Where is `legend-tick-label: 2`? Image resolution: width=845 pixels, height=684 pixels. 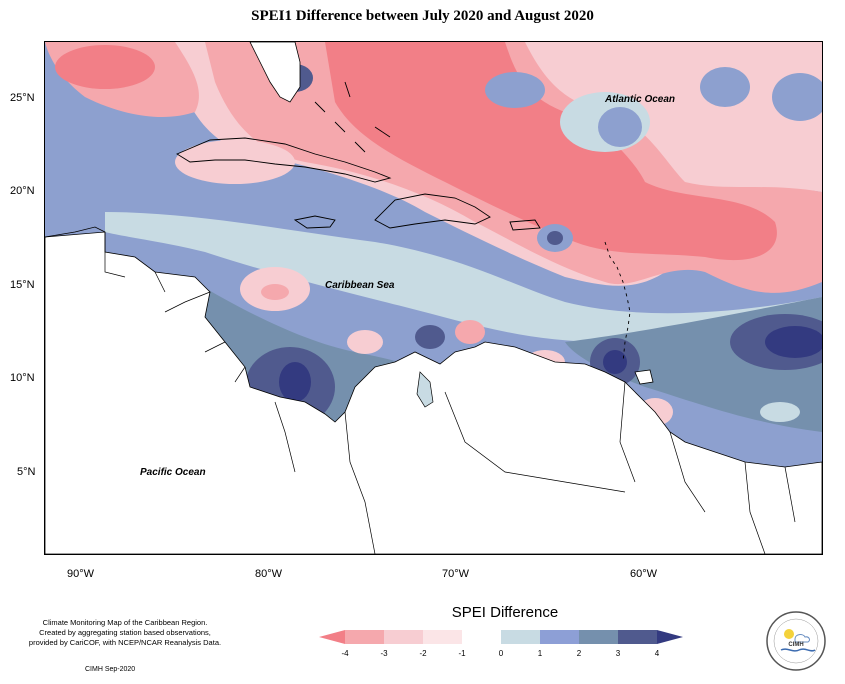 legend-tick-label: 2 is located at coordinates (579, 653).